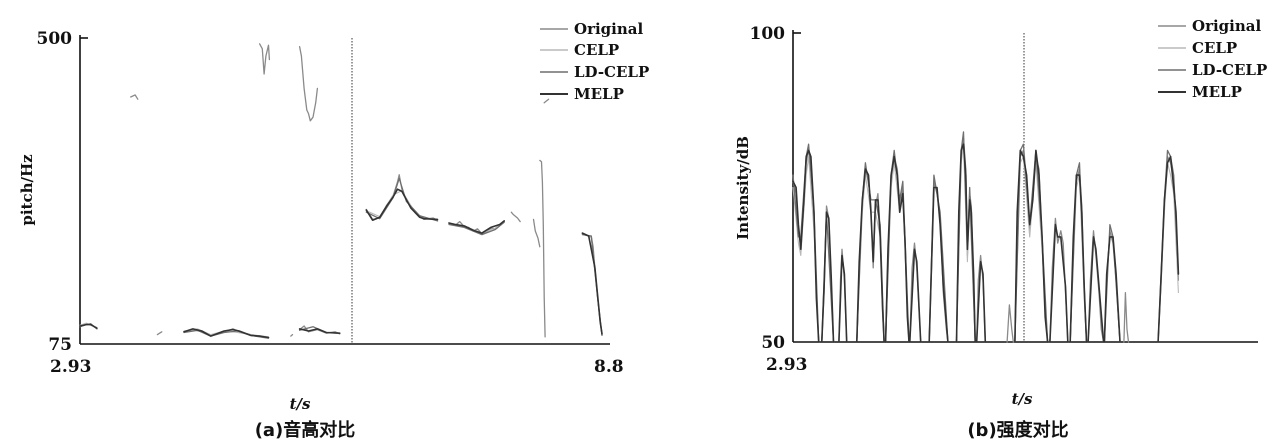 The image size is (1274, 443). What do you see at coordinates (599, 94) in the screenshot?
I see `pitch-legend-melp: MELP` at bounding box center [599, 94].